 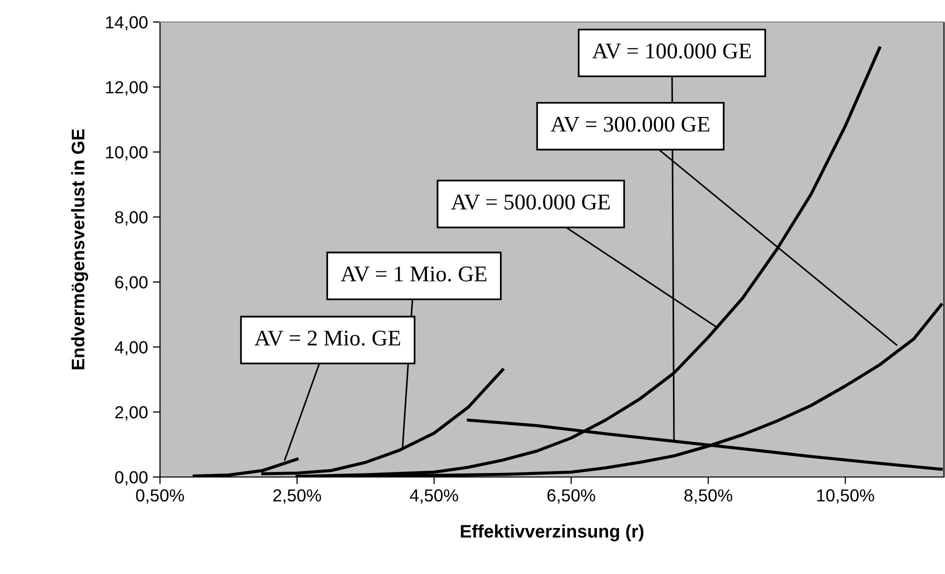 What do you see at coordinates (327, 338) in the screenshot?
I see `annotation: AV = 2 Mio. GE` at bounding box center [327, 338].